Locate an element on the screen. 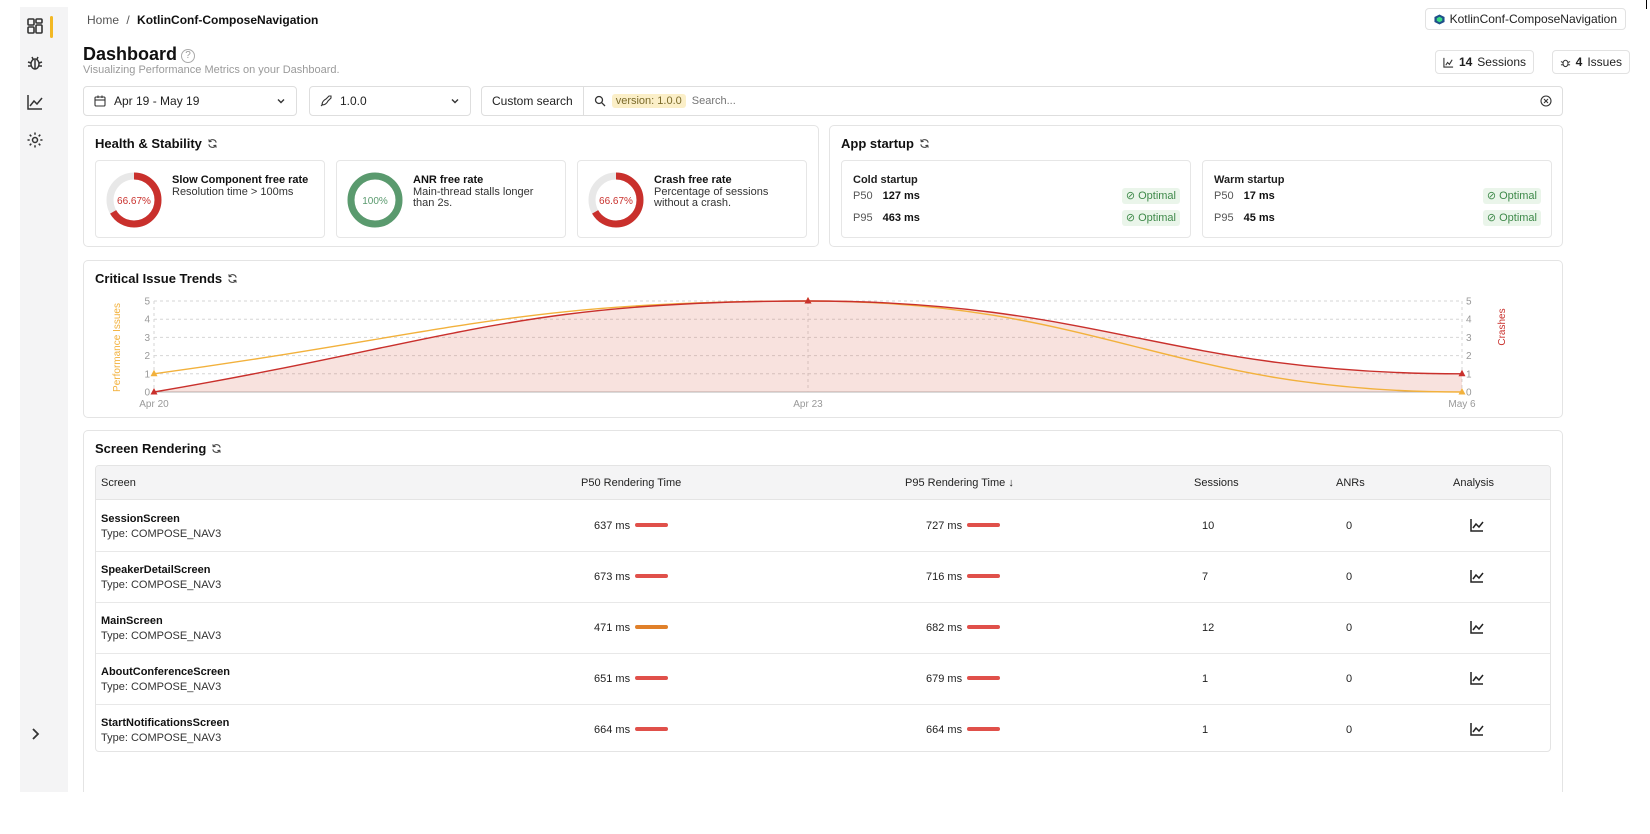  gauge-value: 66.67% is located at coordinates (616, 201).